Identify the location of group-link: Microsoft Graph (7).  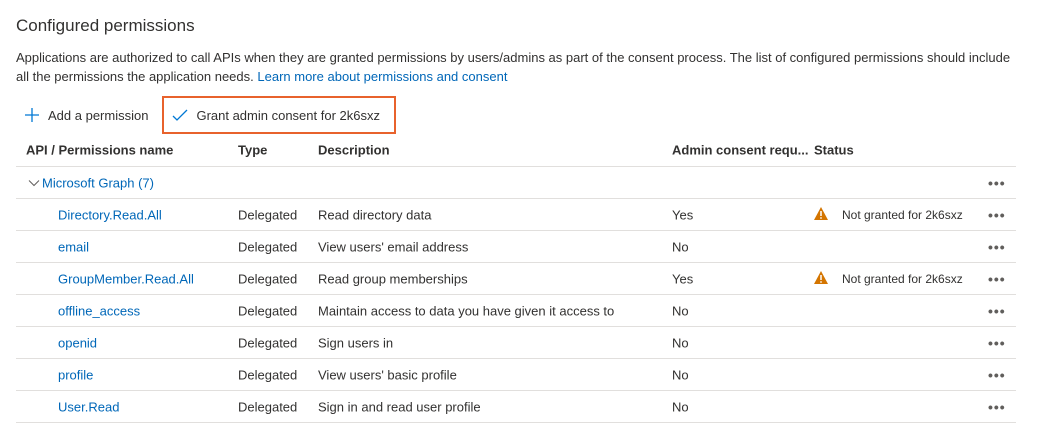
(98, 182).